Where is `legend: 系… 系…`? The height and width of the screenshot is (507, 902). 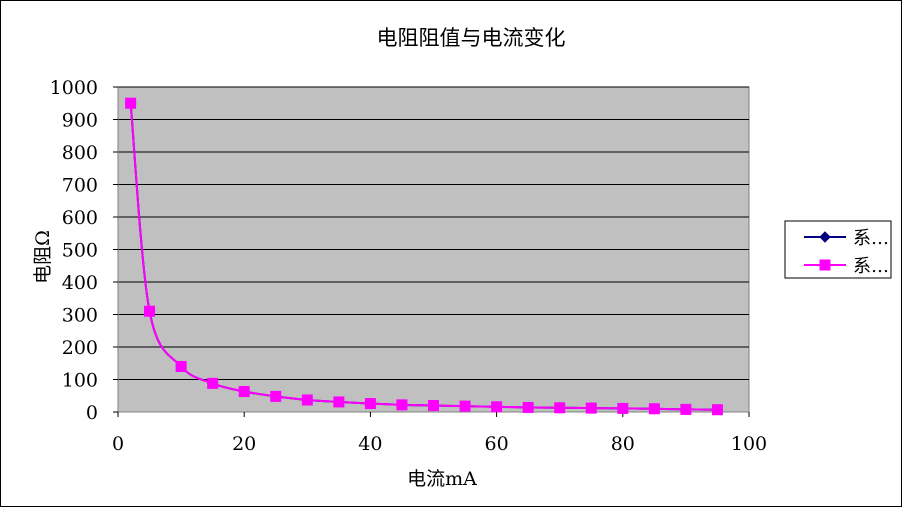
legend: 系… 系… is located at coordinates (838, 249).